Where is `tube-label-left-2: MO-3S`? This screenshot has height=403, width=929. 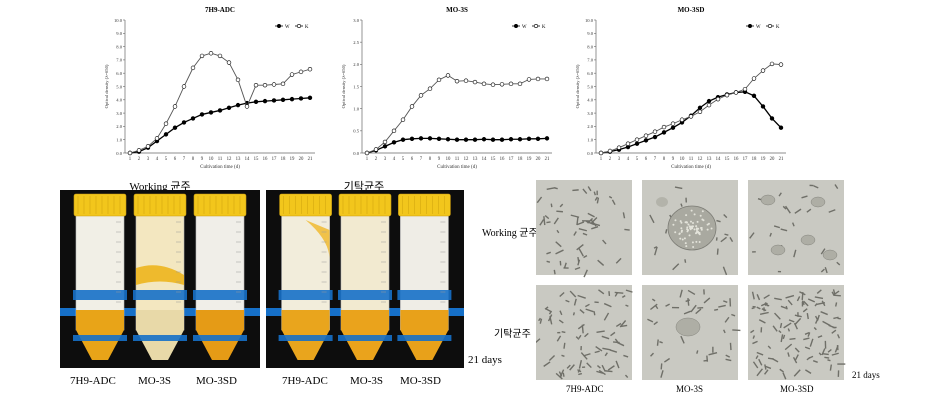 tube-label-left-2: MO-3S is located at coordinates (155, 381).